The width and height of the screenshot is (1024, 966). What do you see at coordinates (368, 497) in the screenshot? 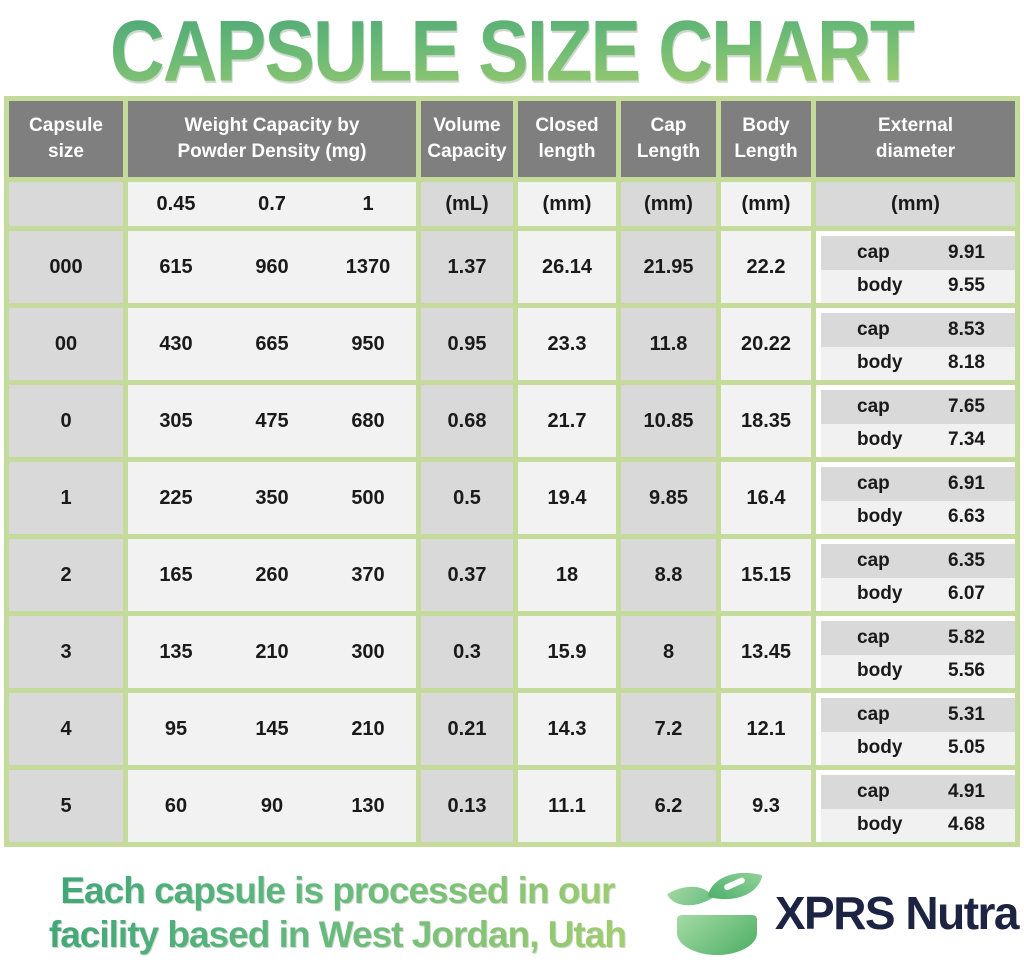
I see `cell-weight-density-1: 500` at bounding box center [368, 497].